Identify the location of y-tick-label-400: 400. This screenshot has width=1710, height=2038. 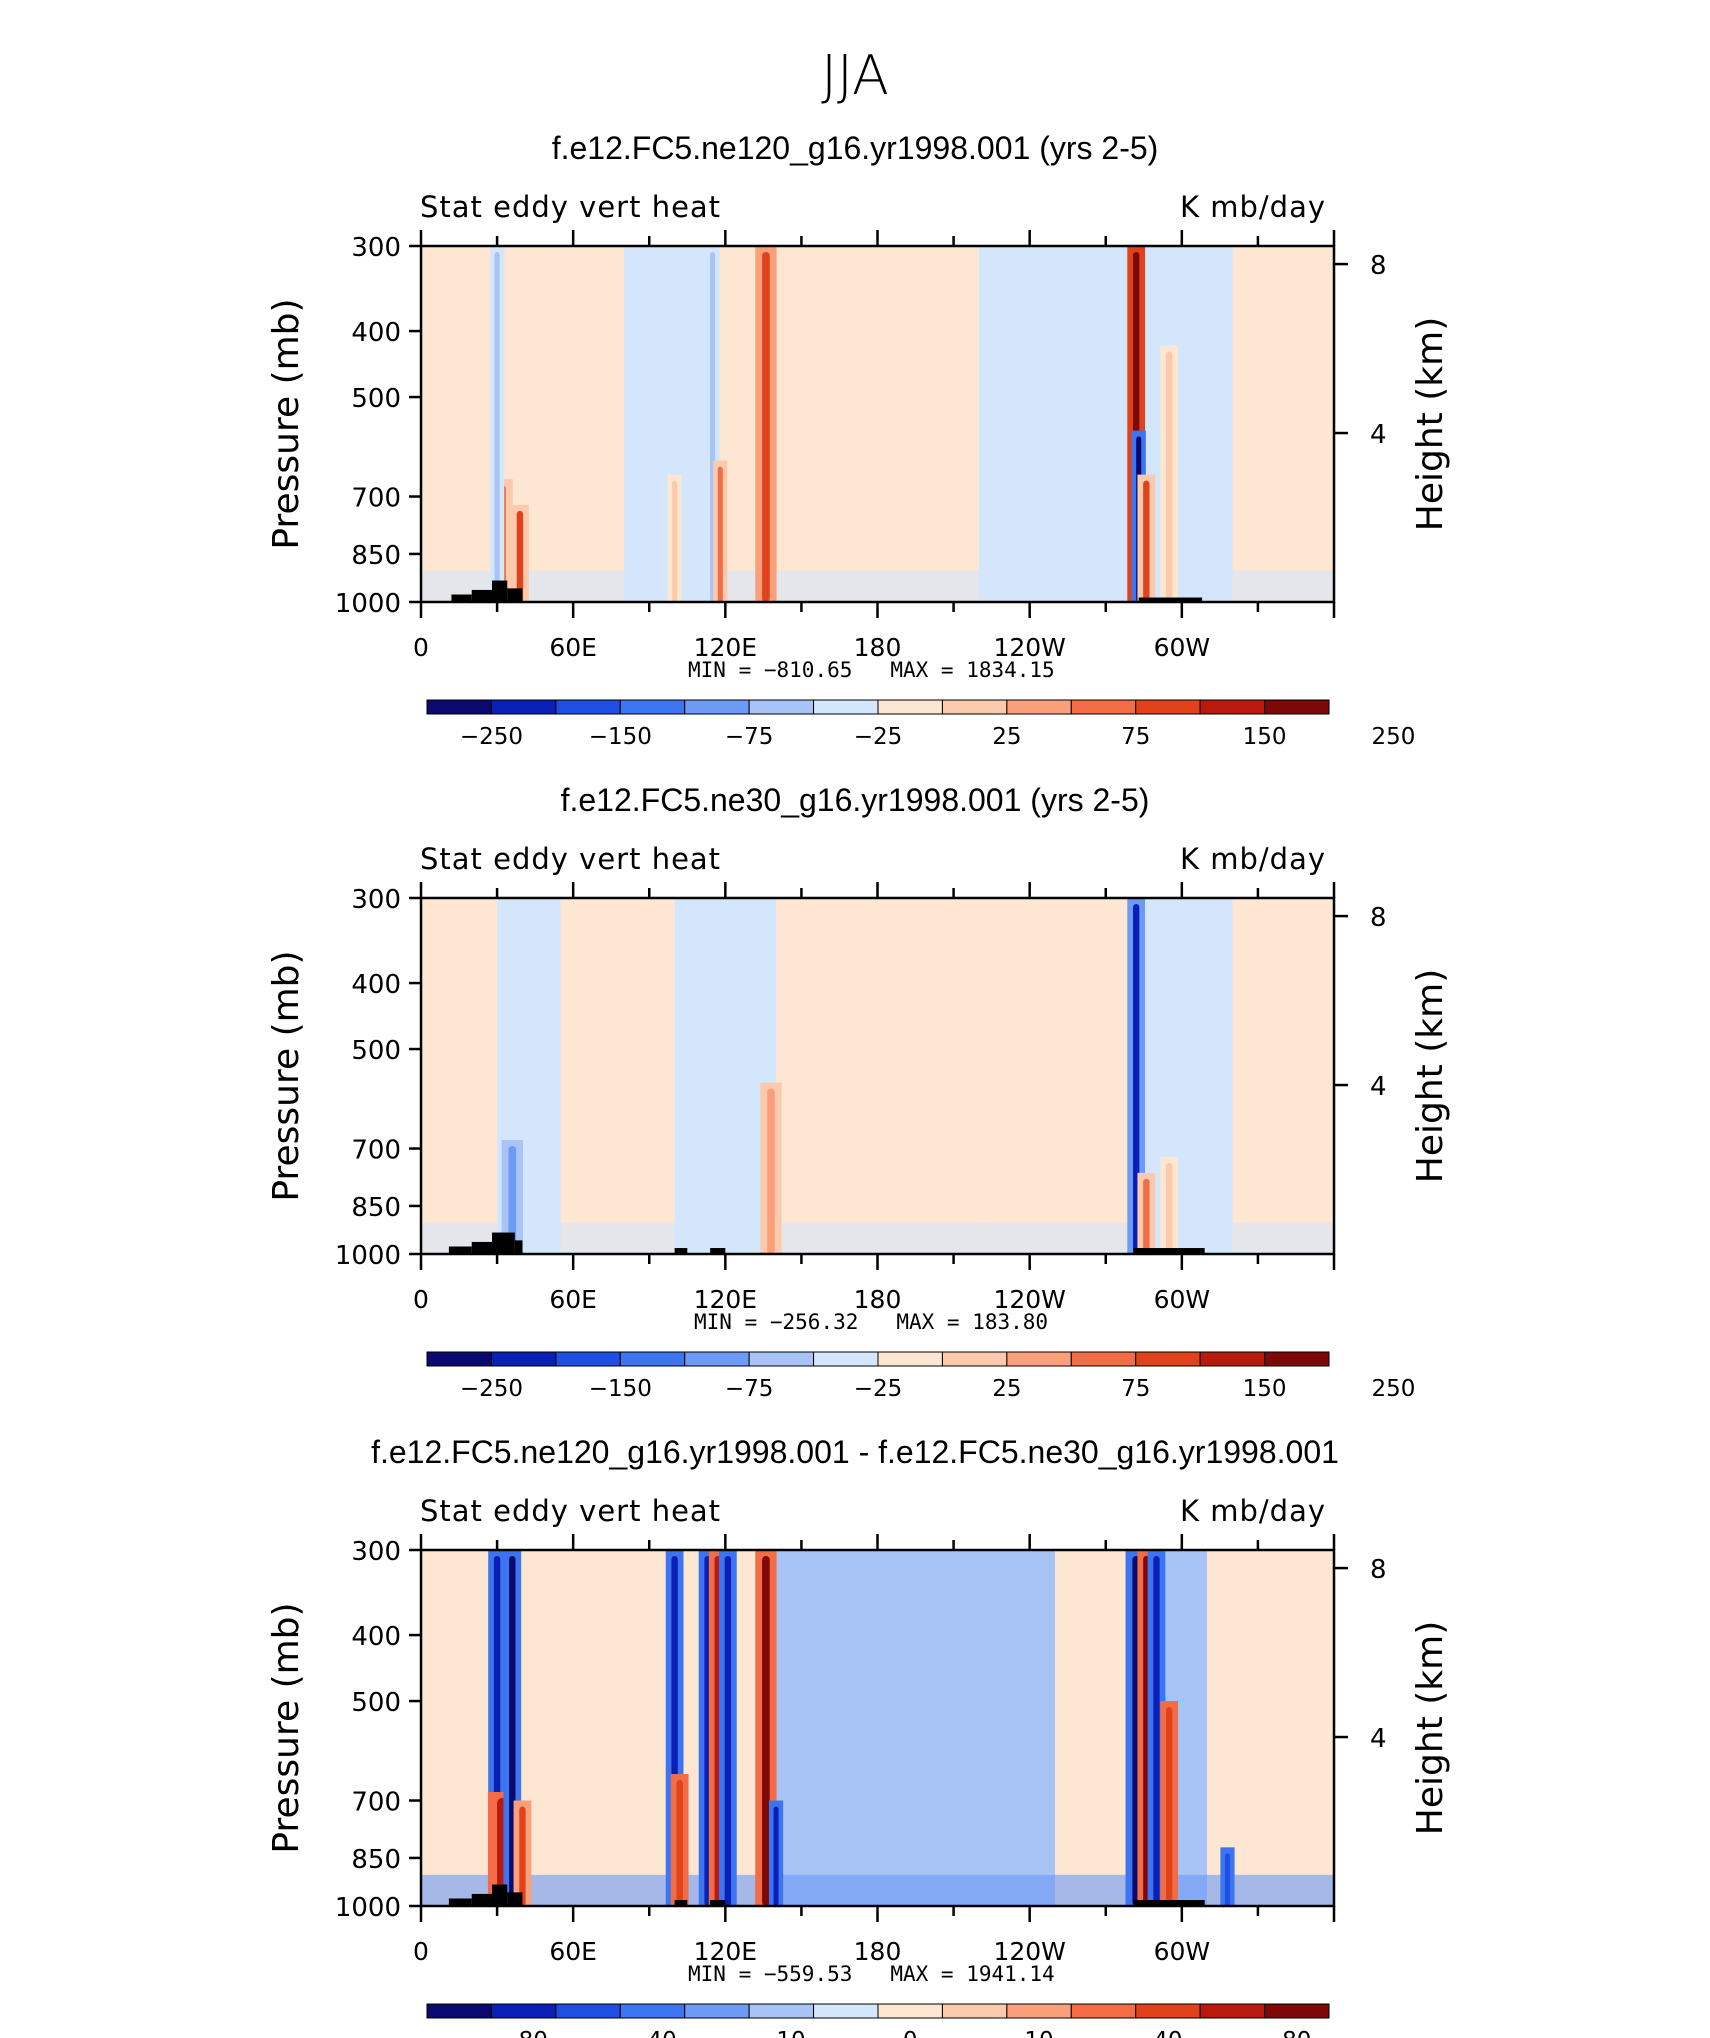
(376, 333).